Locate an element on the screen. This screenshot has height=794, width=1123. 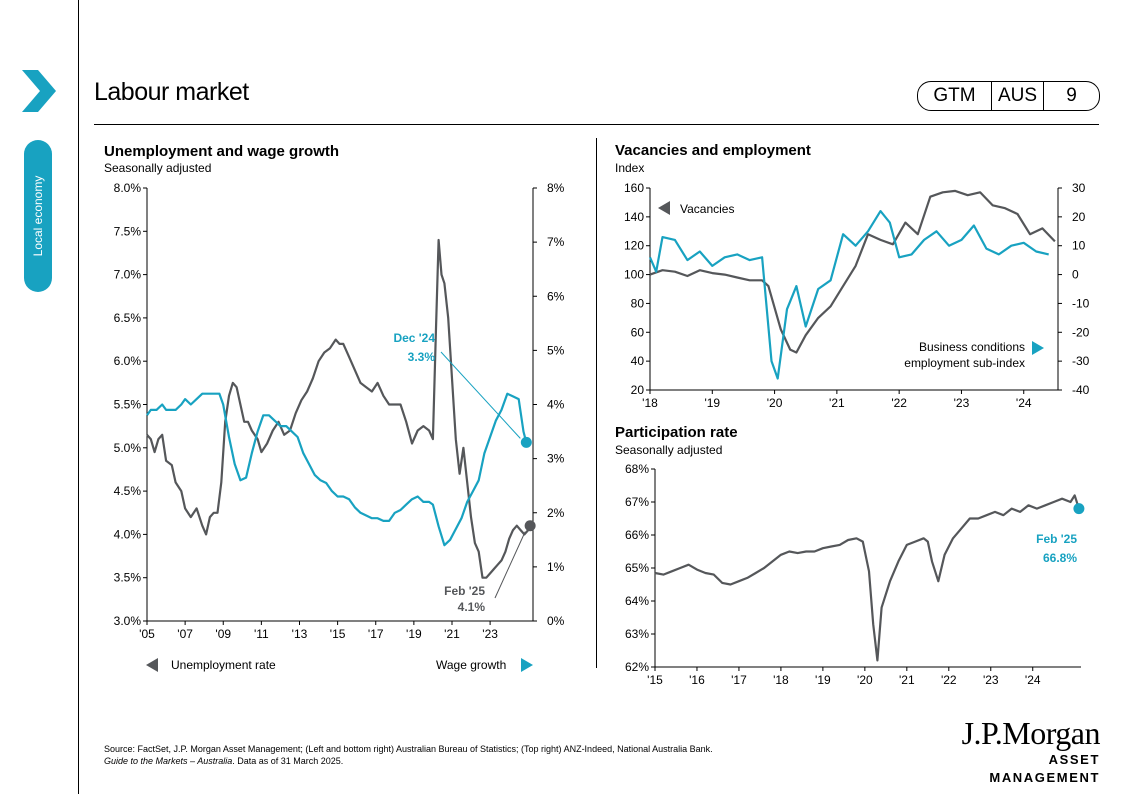
y-left-tick-label: 6.5% is located at coordinates (128, 318).